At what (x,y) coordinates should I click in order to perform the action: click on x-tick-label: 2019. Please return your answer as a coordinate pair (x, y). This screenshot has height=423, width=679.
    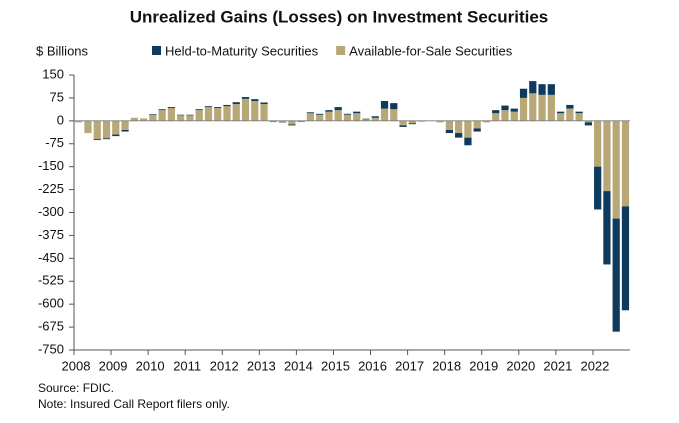
    Looking at the image, I should click on (483, 365).